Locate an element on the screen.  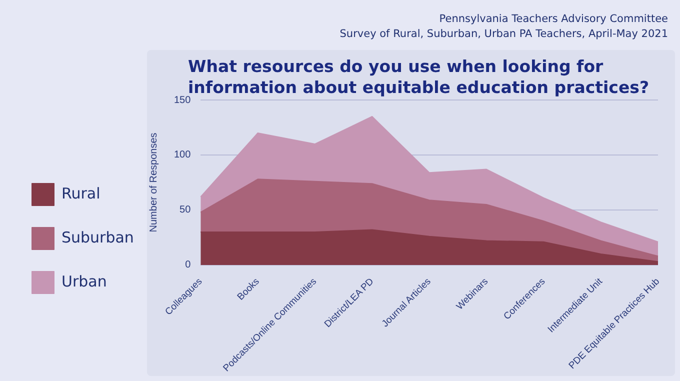
y-tick-label: 100 is located at coordinates (183, 155).